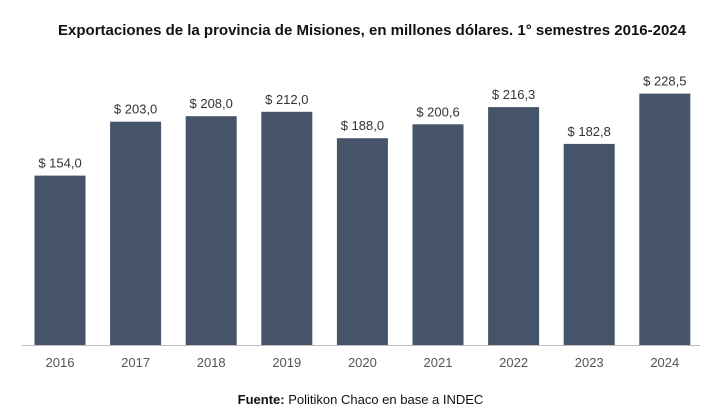  Describe the element at coordinates (438, 362) in the screenshot. I see `x-tick-label-2021: 2021` at that location.